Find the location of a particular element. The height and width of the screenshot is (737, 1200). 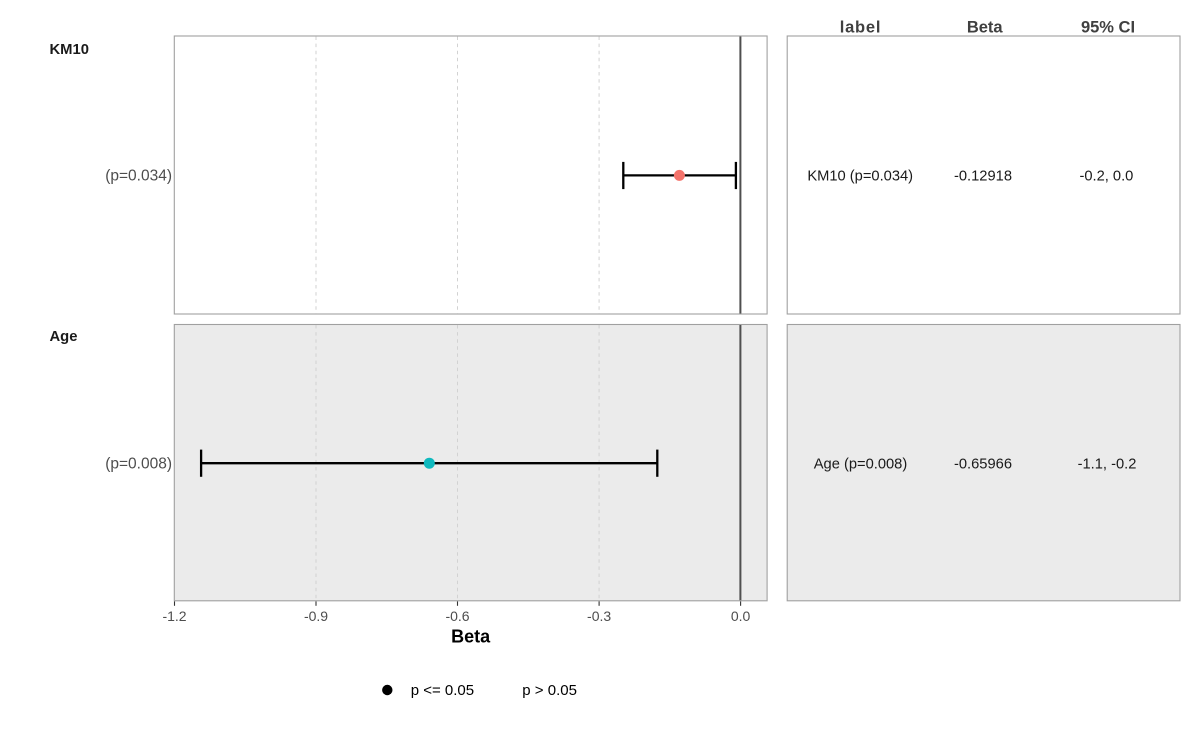

svg-text: p <= 0.05 is located at coordinates (442, 690).